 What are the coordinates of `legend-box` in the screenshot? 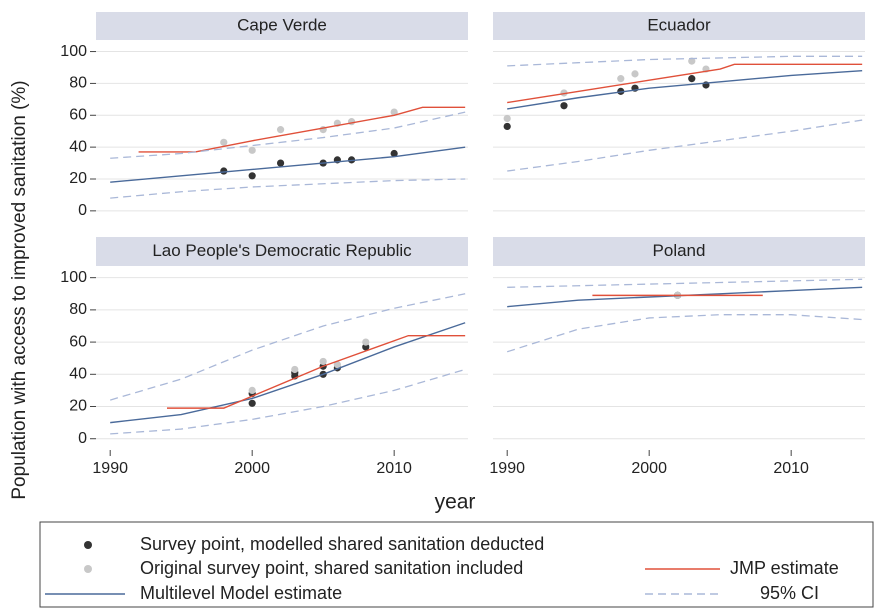 It's located at (456, 564).